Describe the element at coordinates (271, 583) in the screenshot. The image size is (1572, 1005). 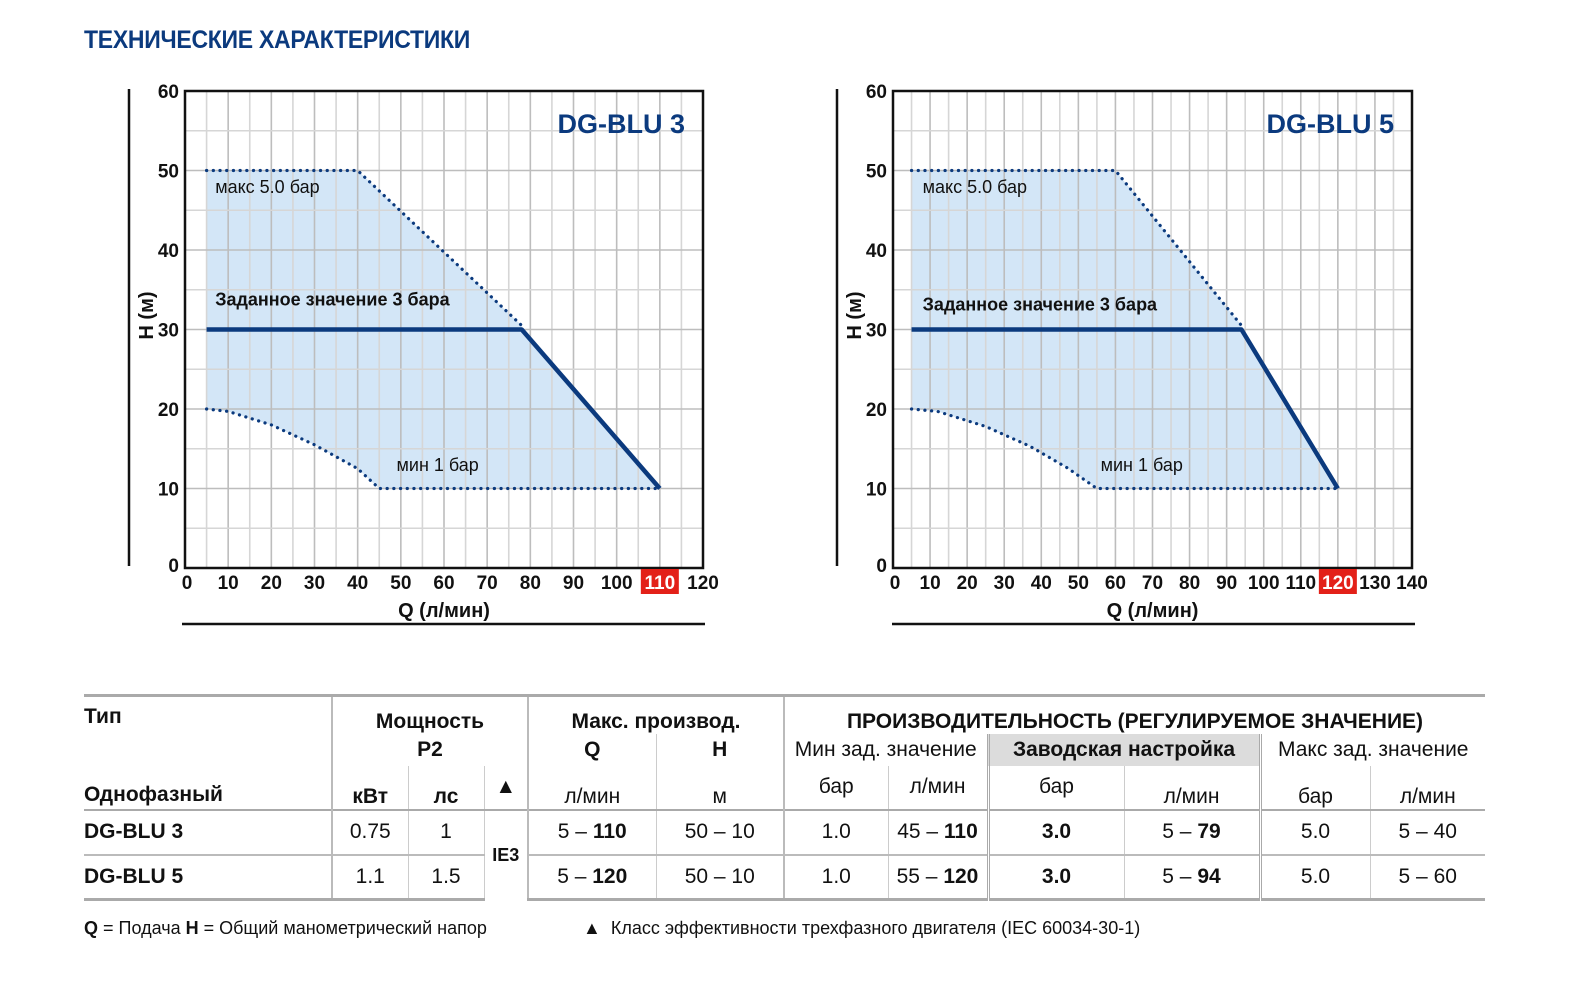
I see `x-tick-label: 20` at that location.